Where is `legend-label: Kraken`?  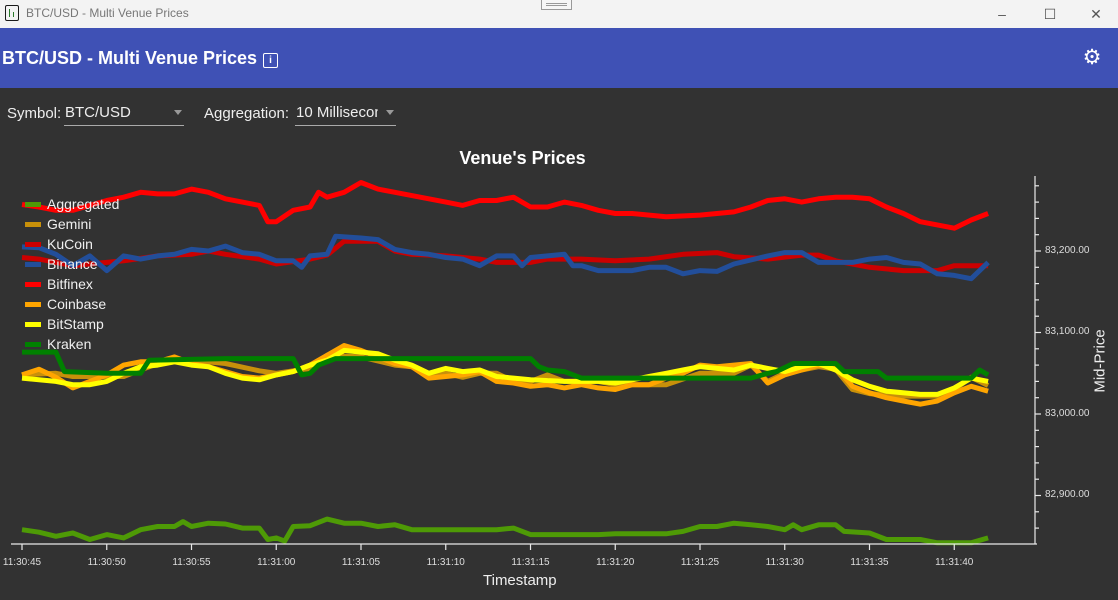
legend-label: Kraken is located at coordinates (69, 344).